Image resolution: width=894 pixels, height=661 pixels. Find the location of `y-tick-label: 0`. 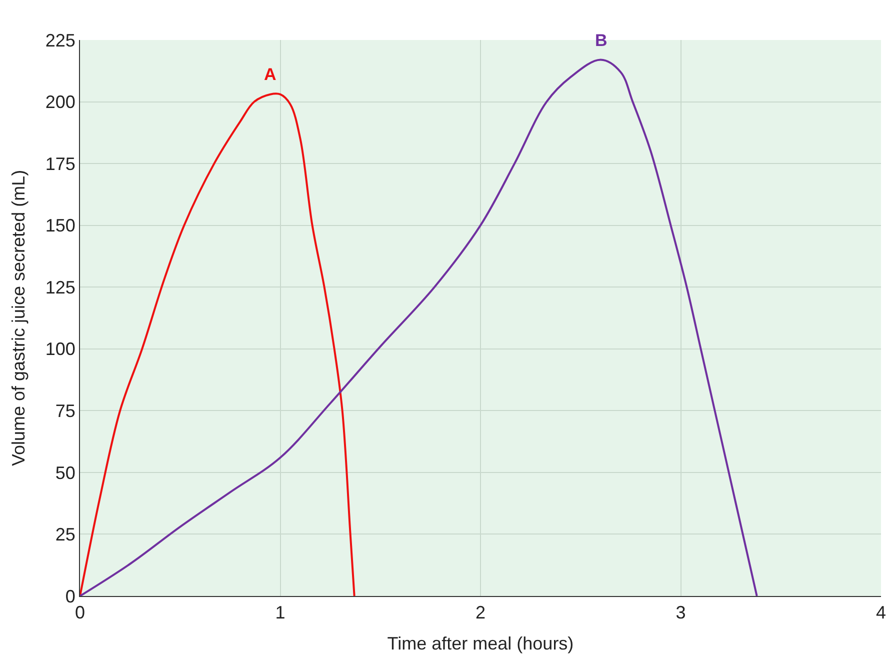

y-tick-label: 0 is located at coordinates (70, 596).